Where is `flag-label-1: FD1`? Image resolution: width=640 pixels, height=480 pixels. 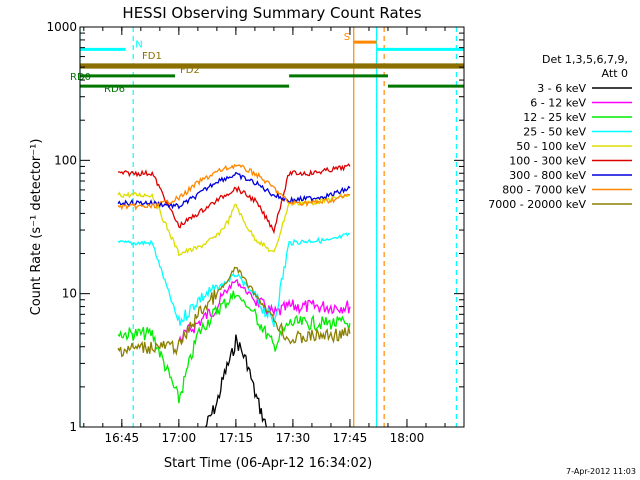
flag-label-1: FD1 is located at coordinates (152, 56).